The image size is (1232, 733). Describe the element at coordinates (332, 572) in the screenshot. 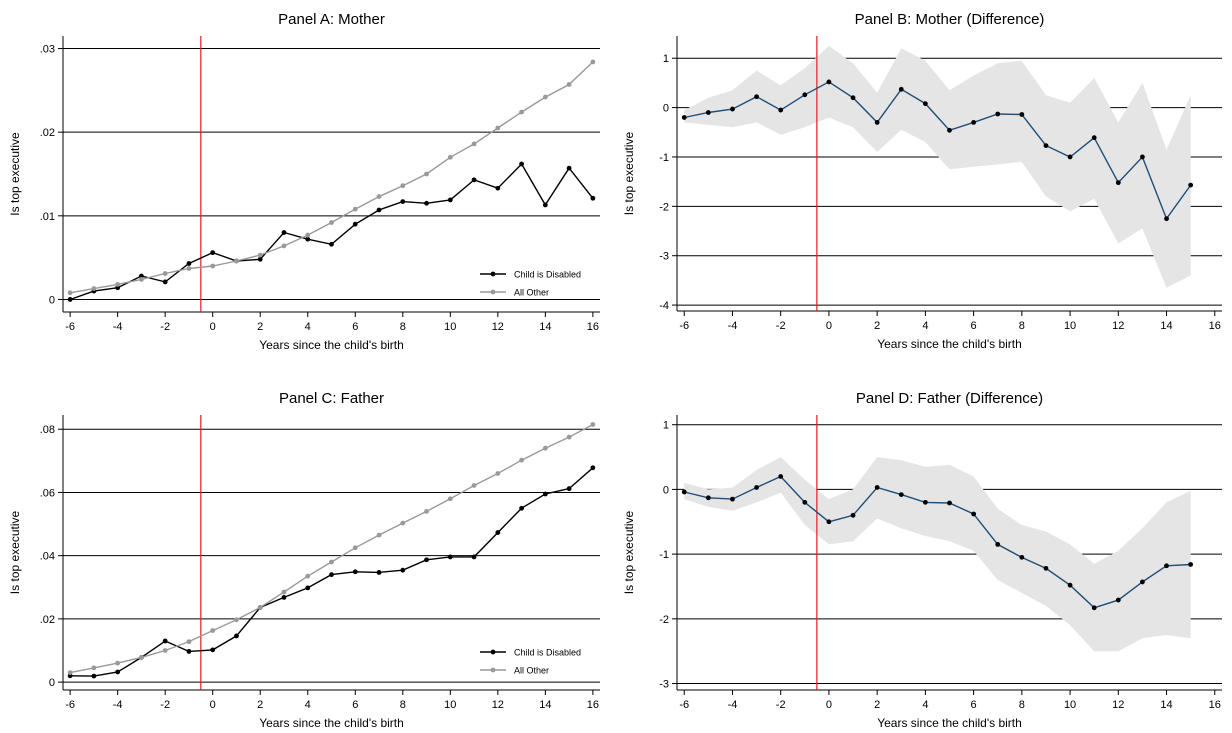

I see `series-line` at that location.